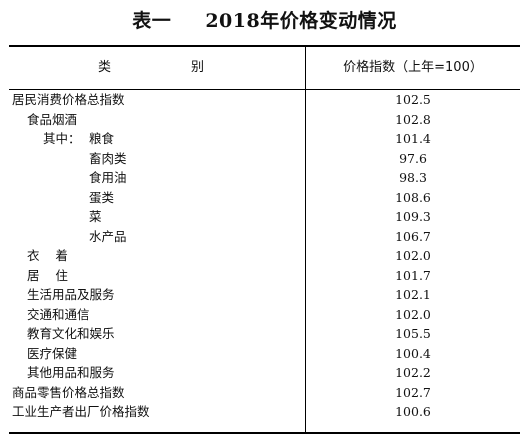 The image size is (529, 441). Describe the element at coordinates (264, 178) in the screenshot. I see `table-row: 食用油 98.3` at that location.